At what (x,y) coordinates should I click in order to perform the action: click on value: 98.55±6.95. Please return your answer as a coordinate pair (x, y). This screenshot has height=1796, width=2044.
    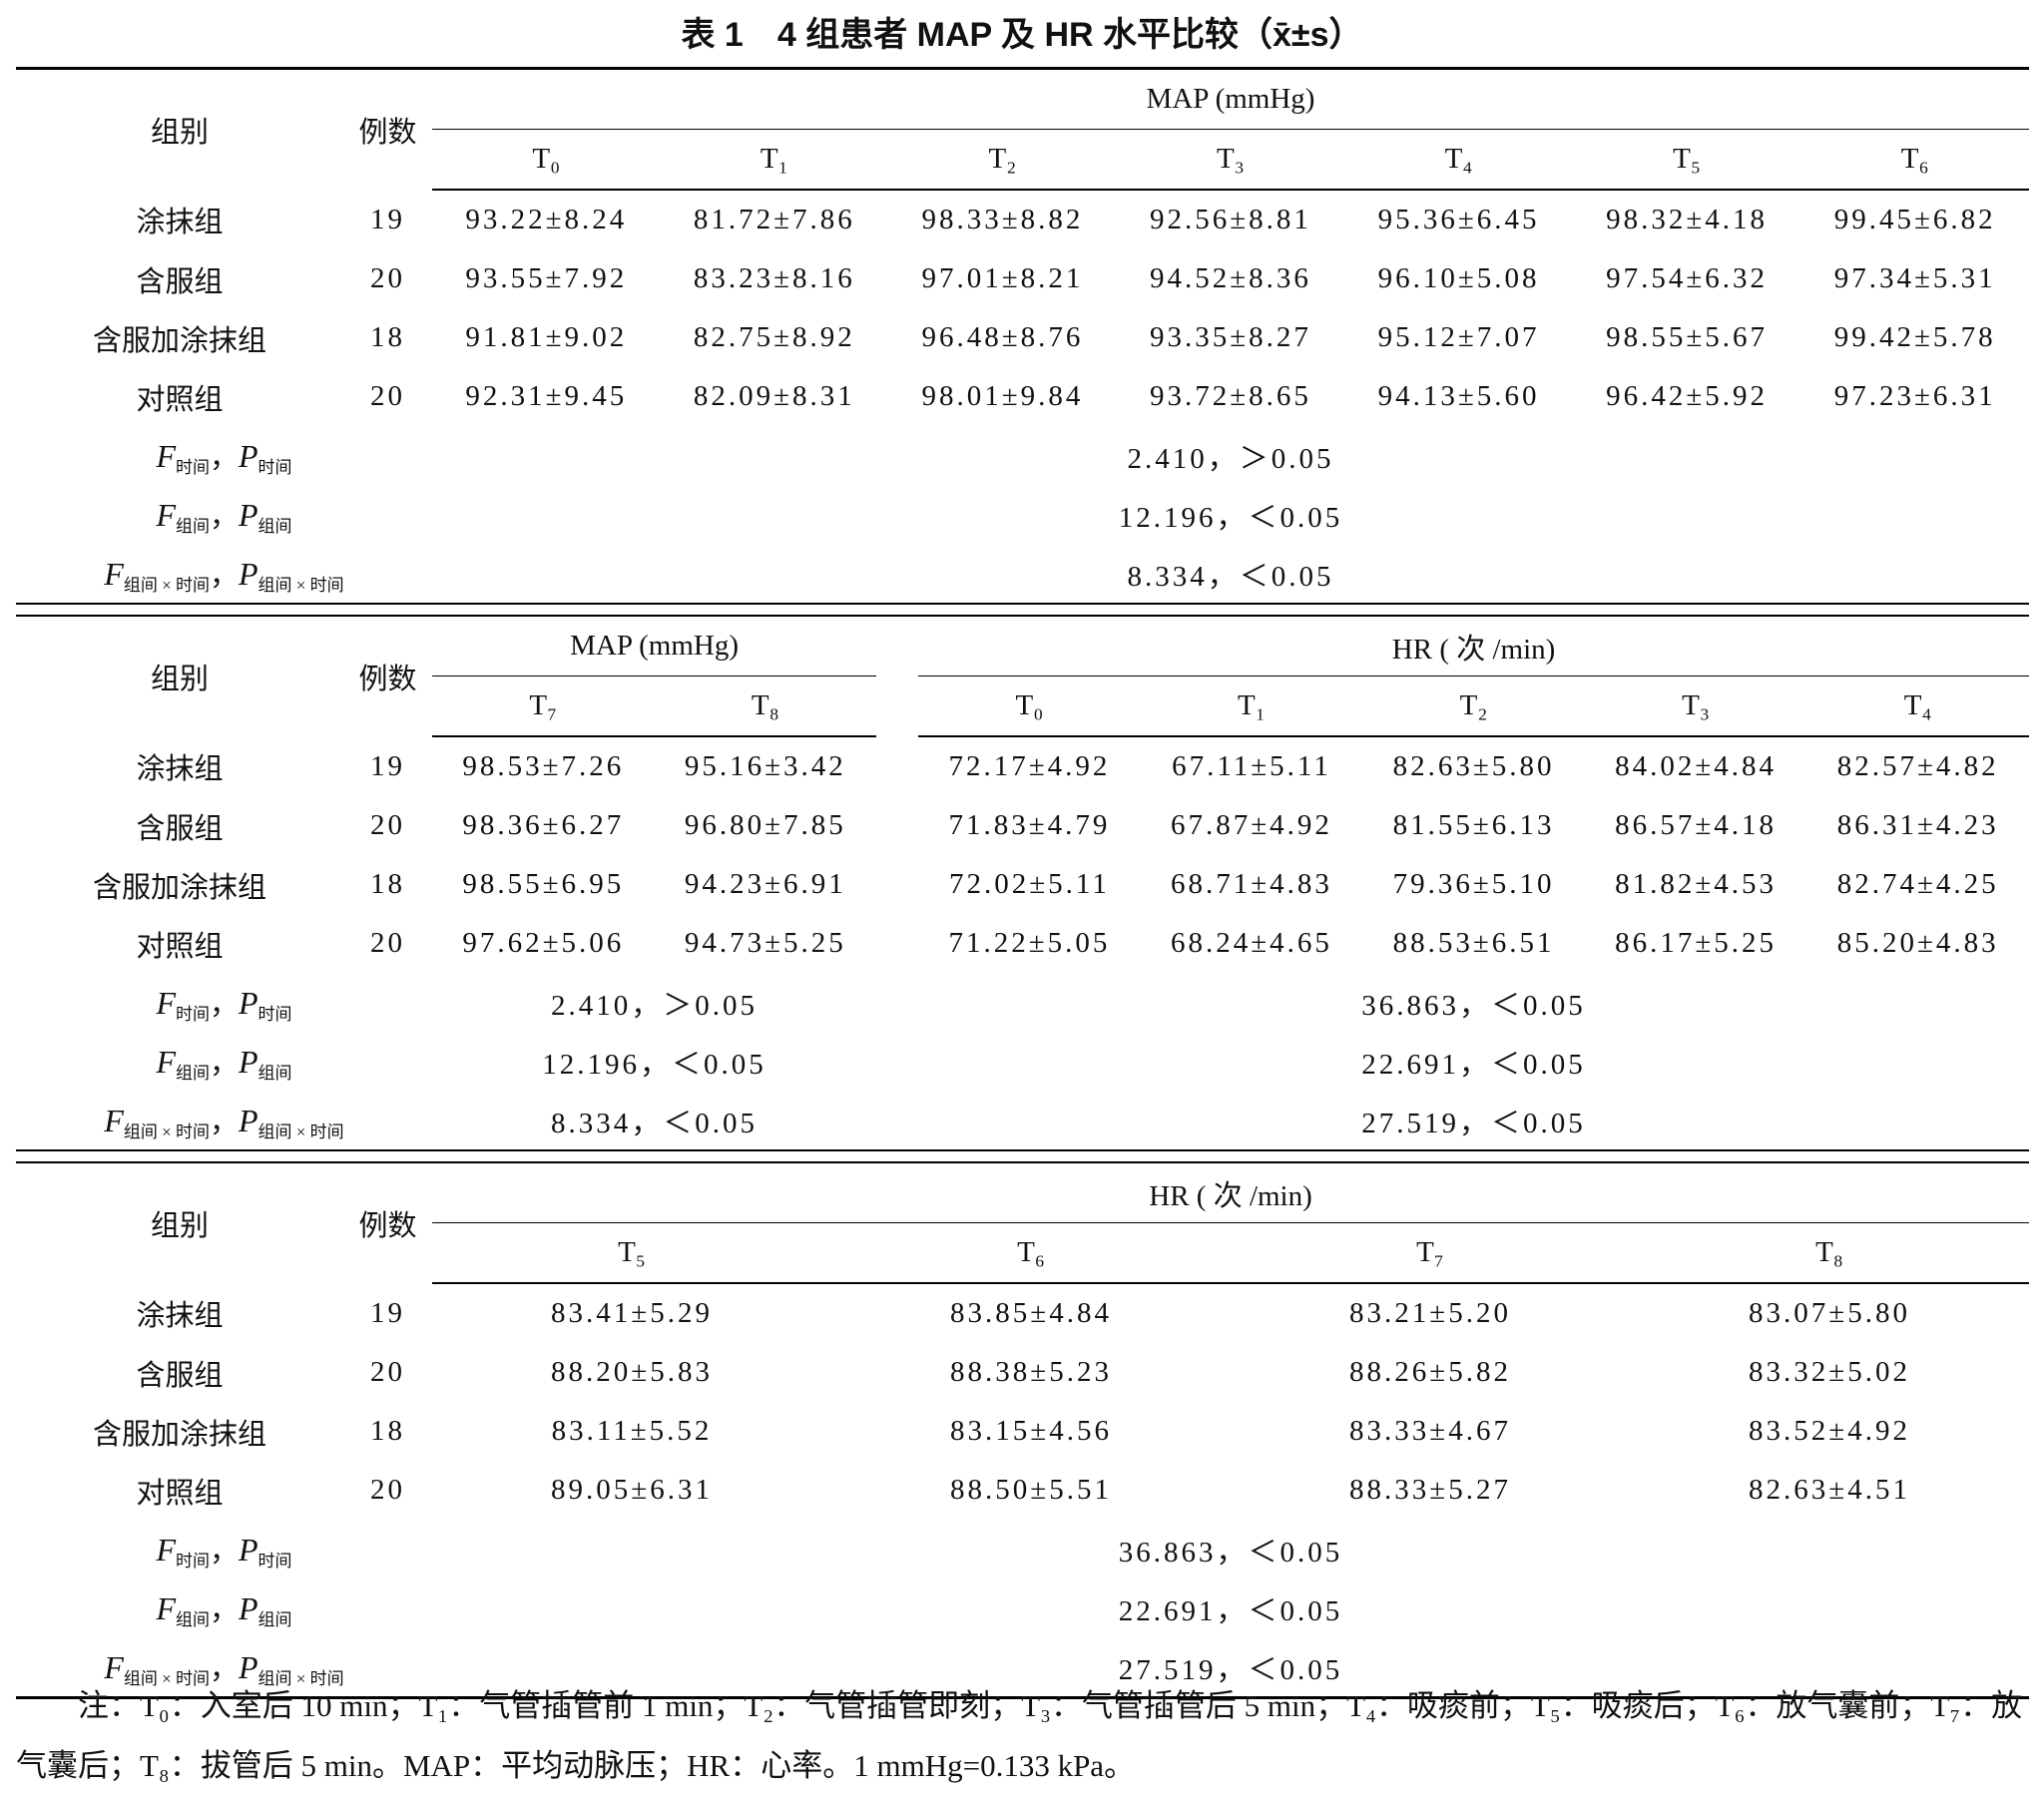
    Looking at the image, I should click on (543, 884).